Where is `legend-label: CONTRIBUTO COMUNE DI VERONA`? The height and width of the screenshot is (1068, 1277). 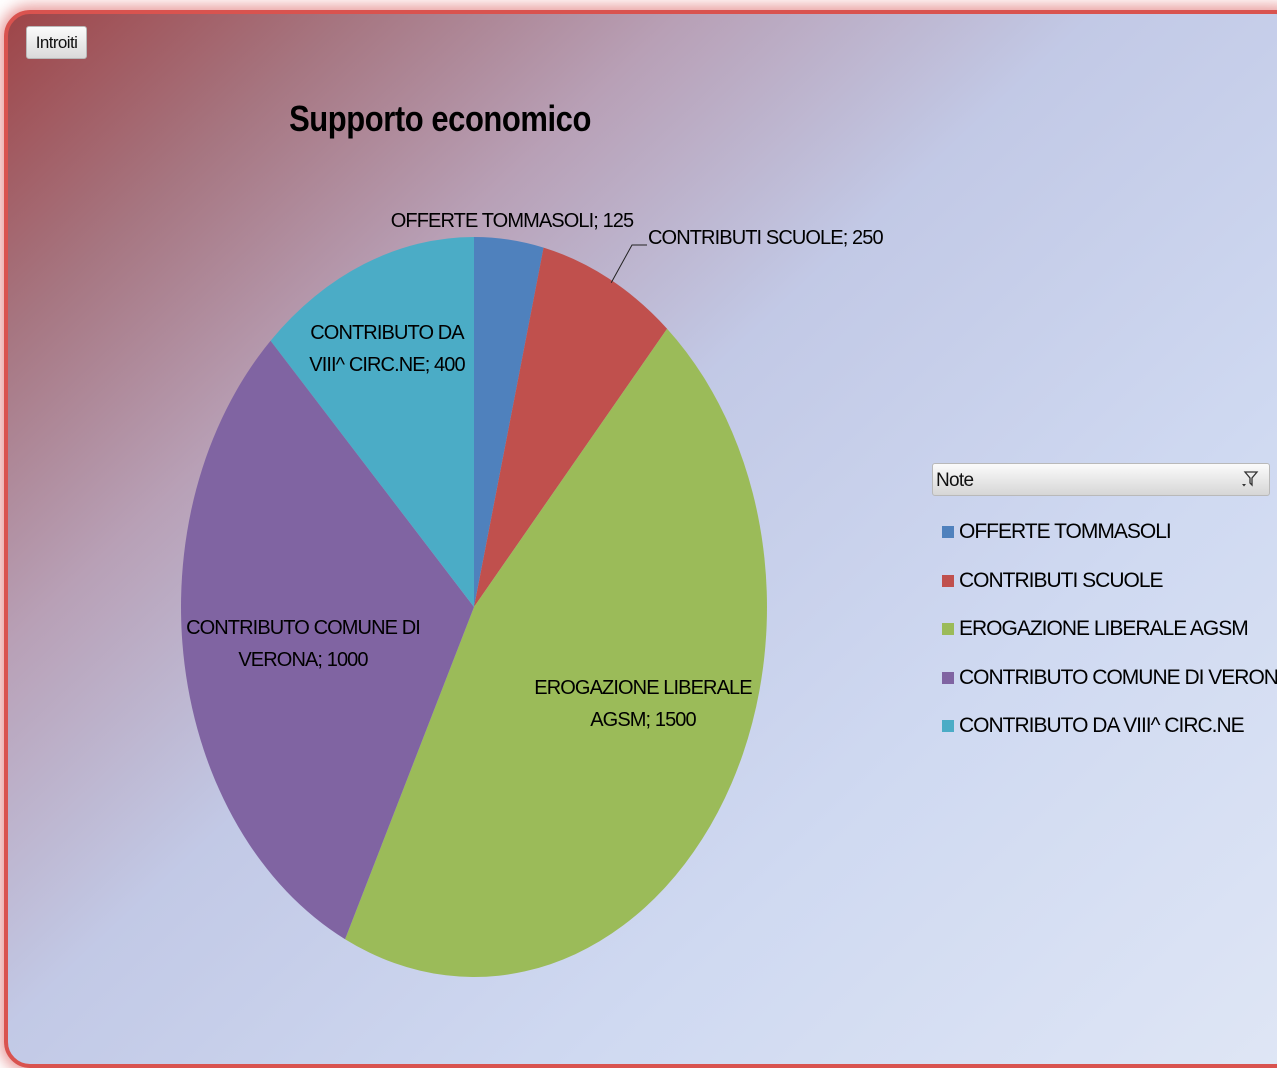
legend-label: CONTRIBUTO COMUNE DI VERONA is located at coordinates (1118, 677).